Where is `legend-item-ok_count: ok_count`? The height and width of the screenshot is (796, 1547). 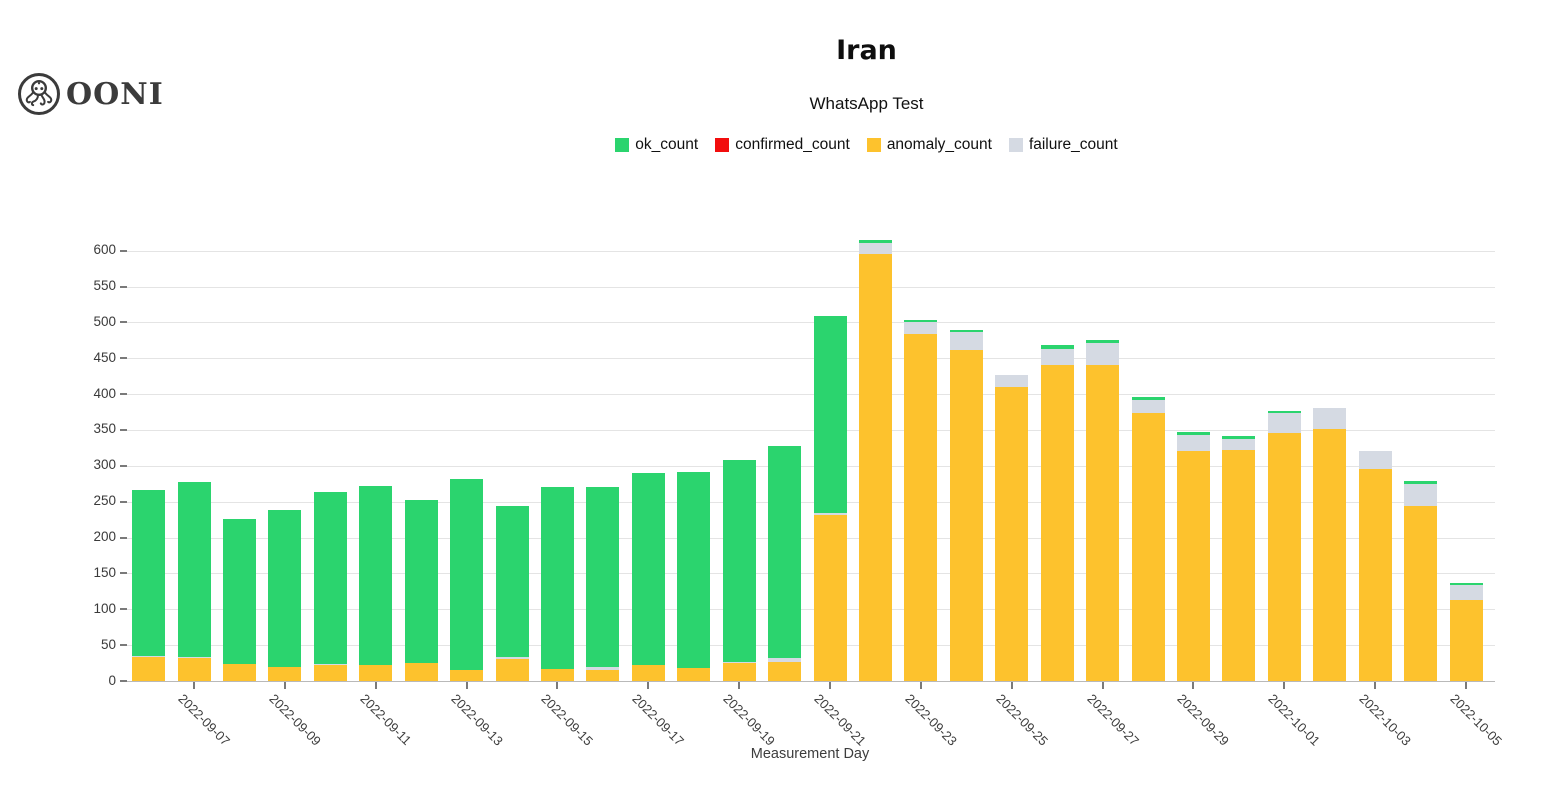
legend-item-ok_count: ok_count is located at coordinates (656, 145).